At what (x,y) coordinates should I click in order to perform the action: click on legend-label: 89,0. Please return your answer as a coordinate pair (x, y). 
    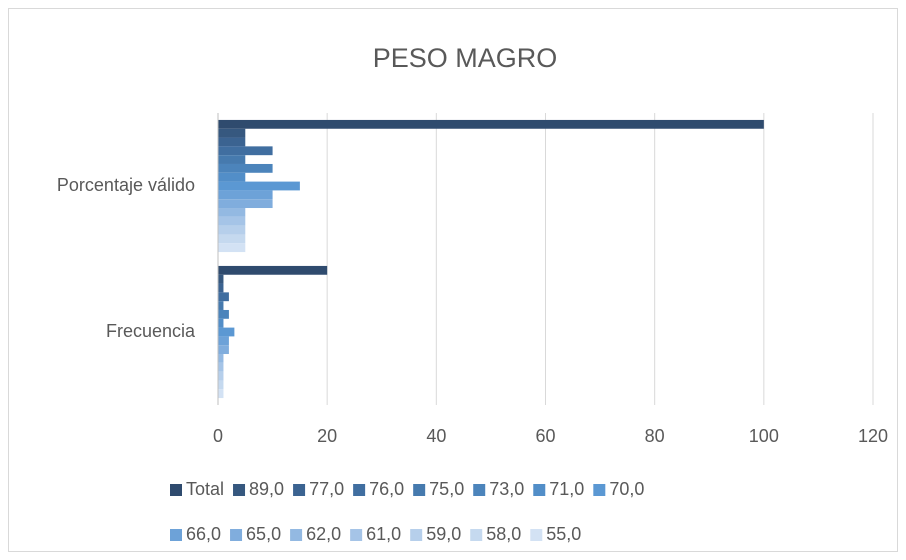
    Looking at the image, I should click on (266, 489).